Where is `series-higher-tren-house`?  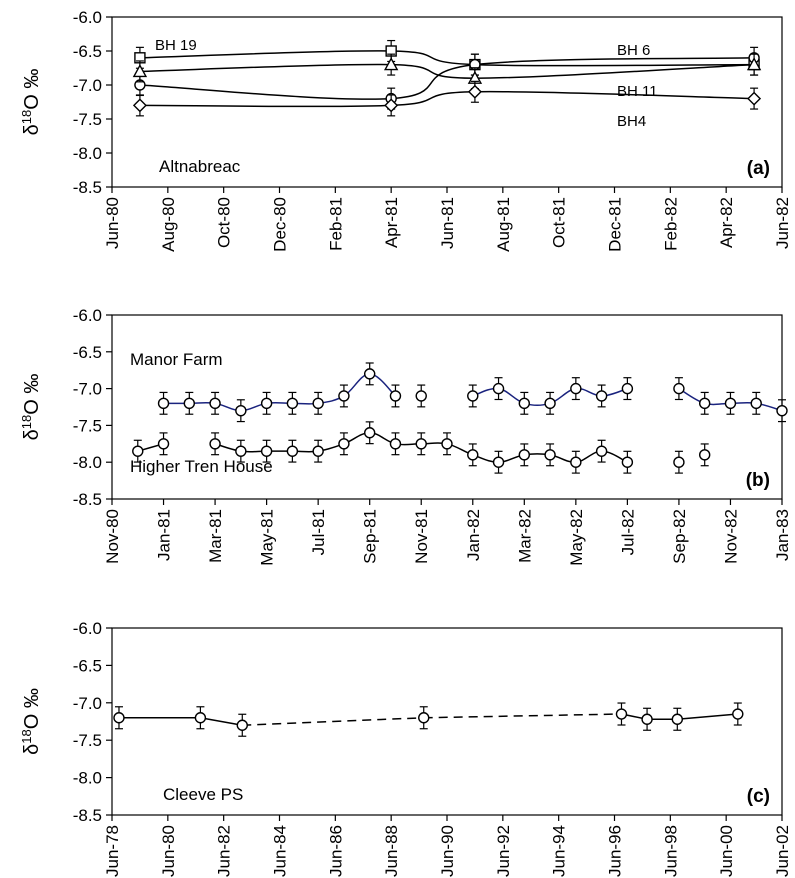 series-higher-tren-house is located at coordinates (421, 447).